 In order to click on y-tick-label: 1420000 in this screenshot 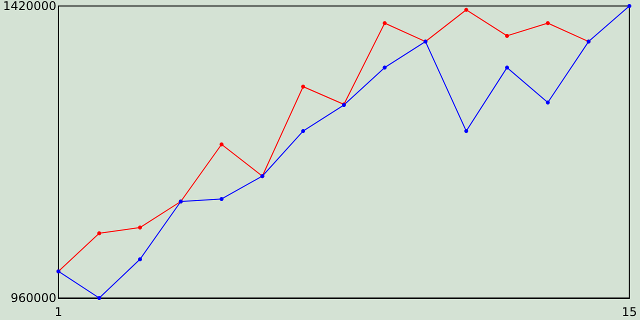, I will do `click(29, 6)`.